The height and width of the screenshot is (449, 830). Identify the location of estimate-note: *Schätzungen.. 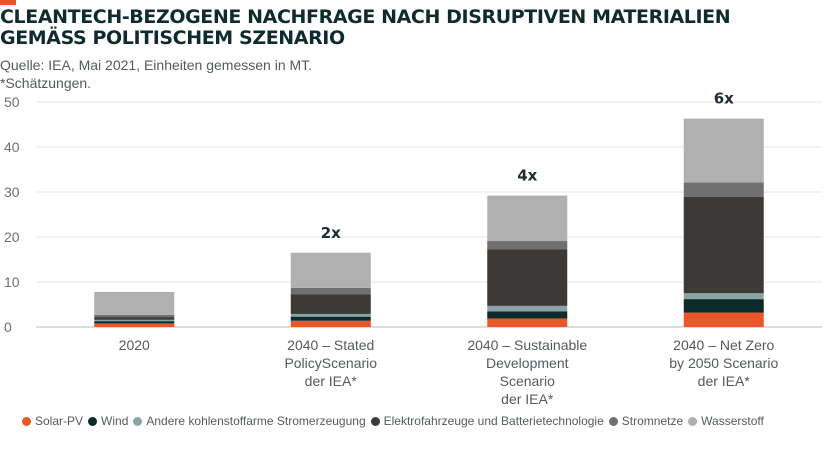
(46, 83).